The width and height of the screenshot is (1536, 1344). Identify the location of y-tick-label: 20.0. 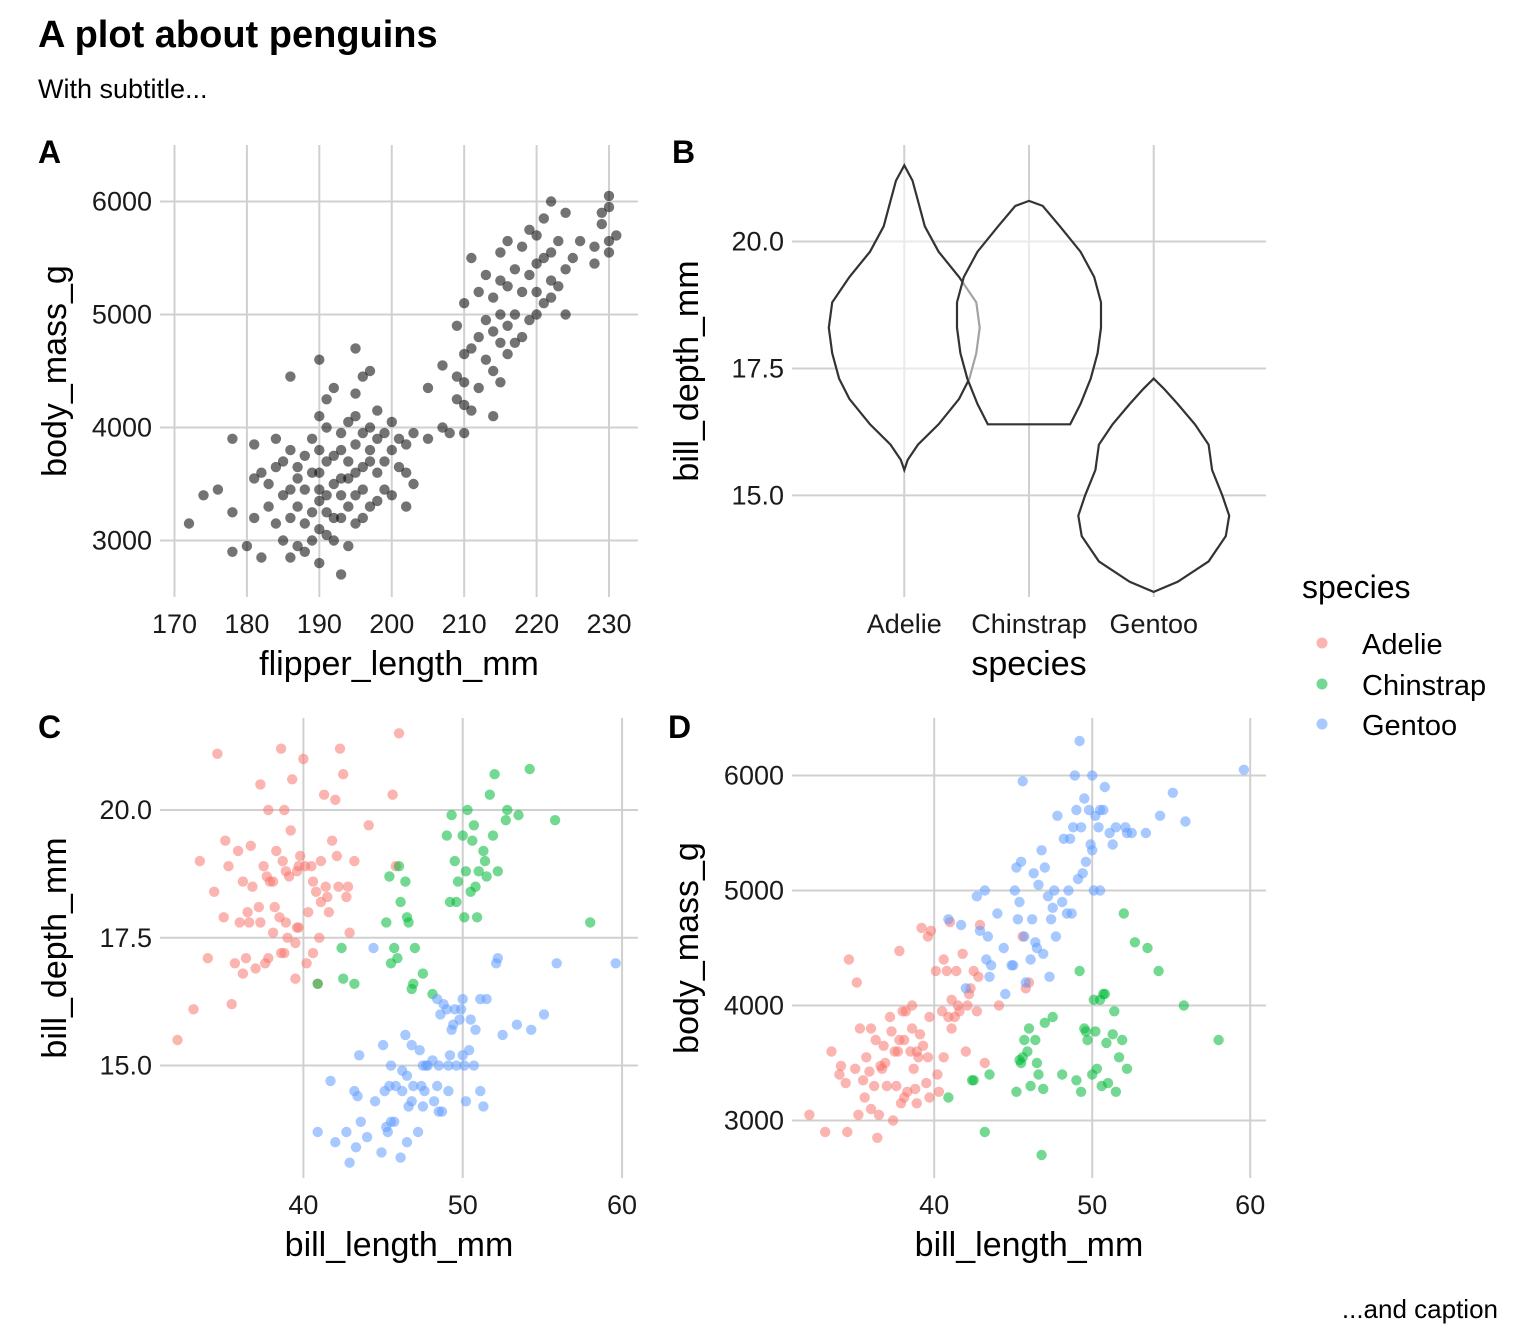
(757, 241).